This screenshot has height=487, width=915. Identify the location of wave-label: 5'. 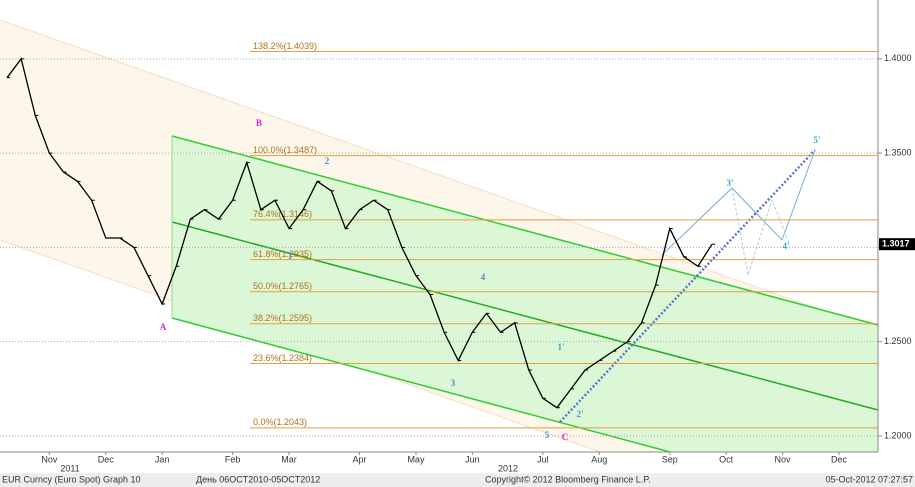
(816, 140).